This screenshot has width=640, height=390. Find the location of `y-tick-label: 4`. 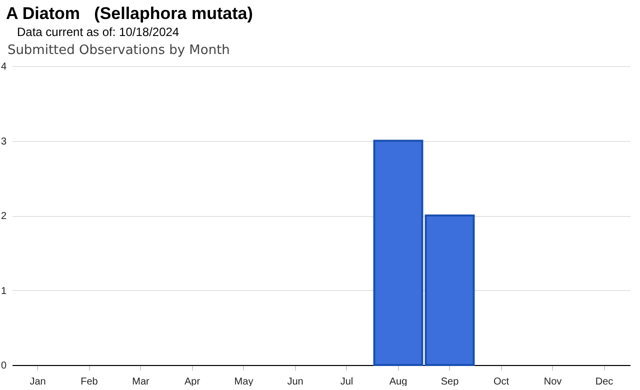

y-tick-label: 4 is located at coordinates (3, 67).